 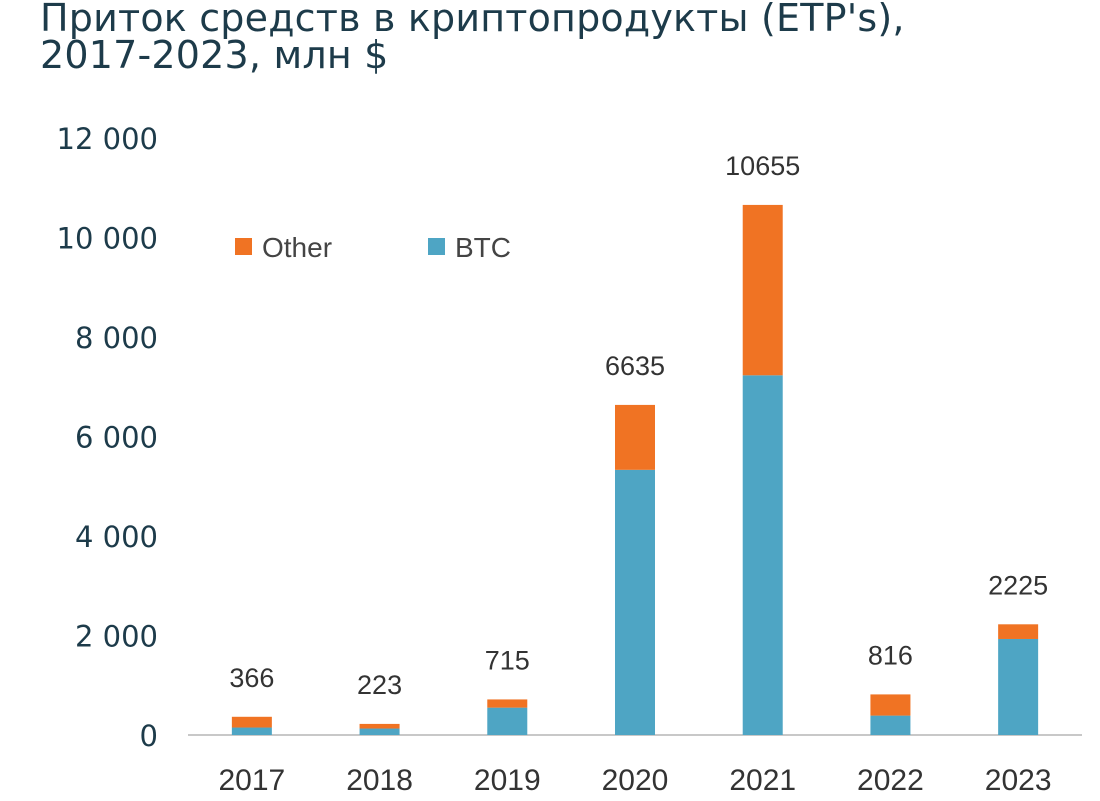 I want to click on legend-label-btc: BTC, so click(x=483, y=247).